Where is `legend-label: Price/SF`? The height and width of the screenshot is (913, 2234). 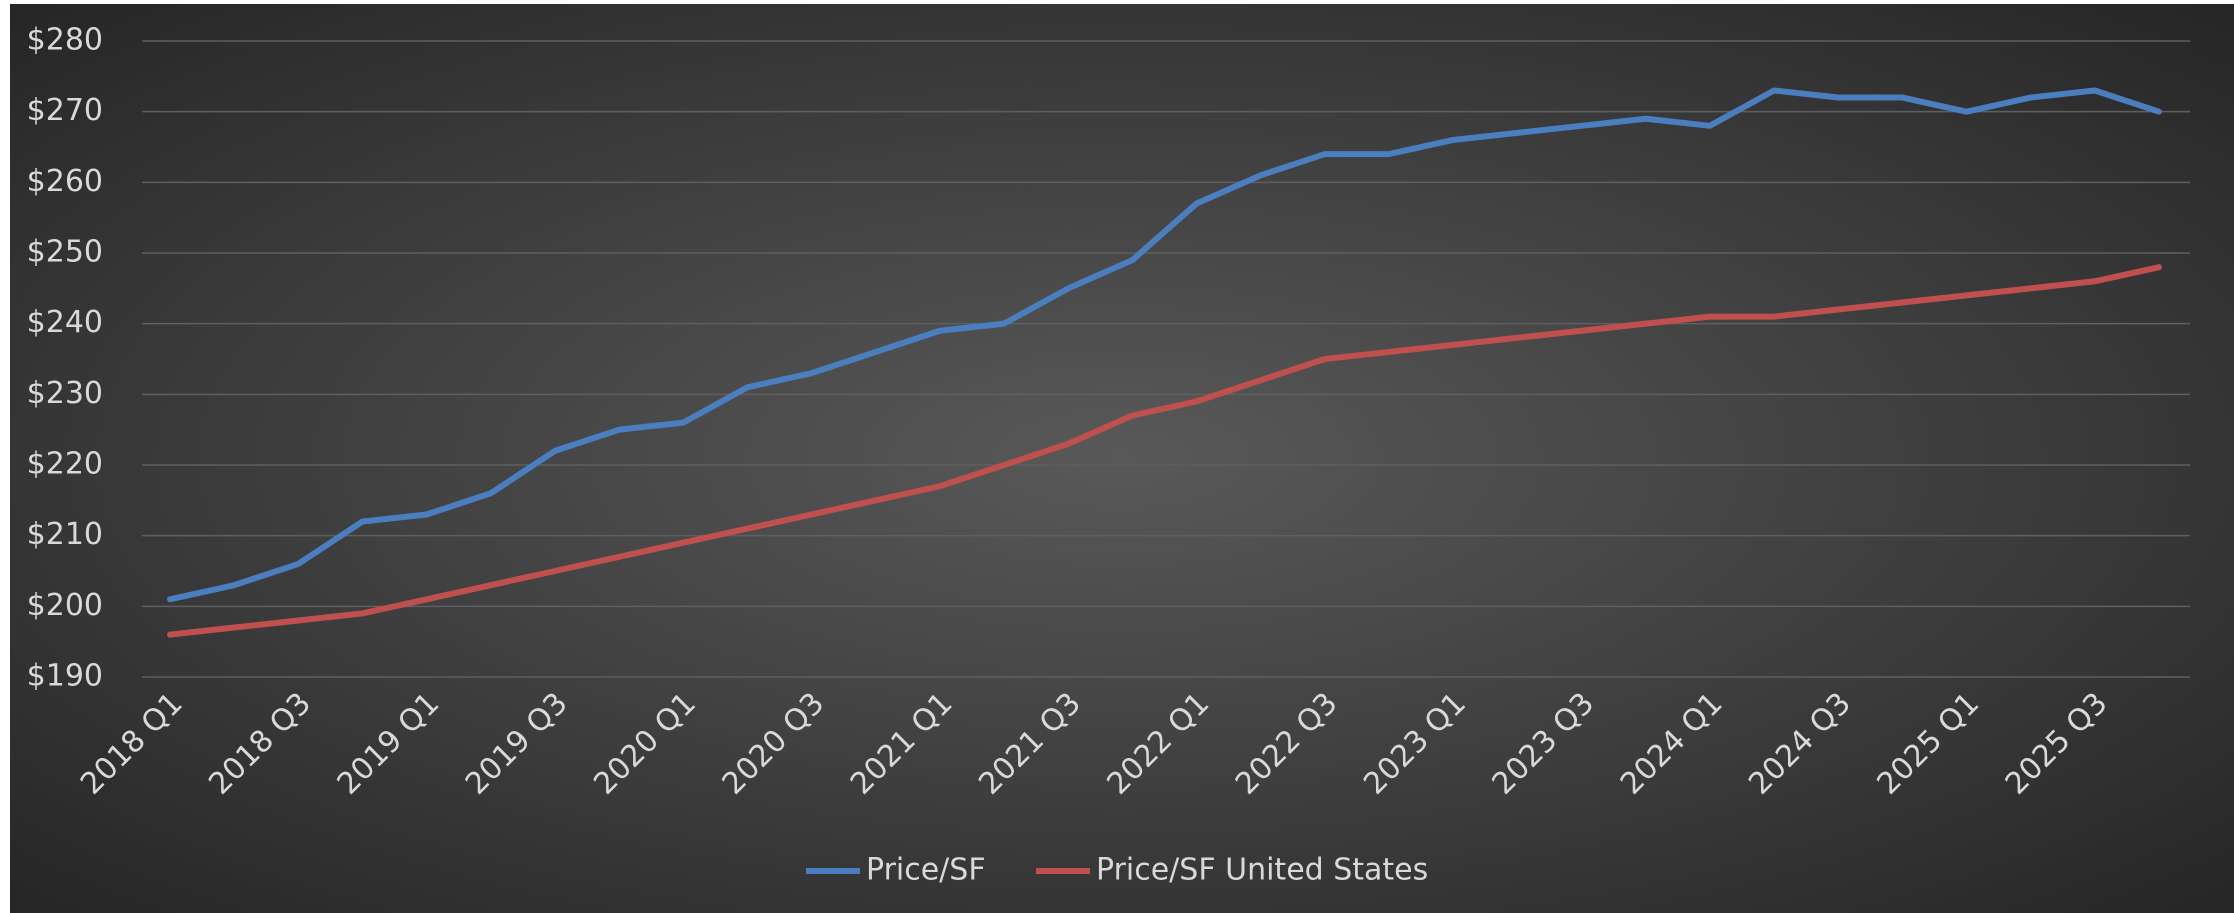 legend-label: Price/SF is located at coordinates (926, 870).